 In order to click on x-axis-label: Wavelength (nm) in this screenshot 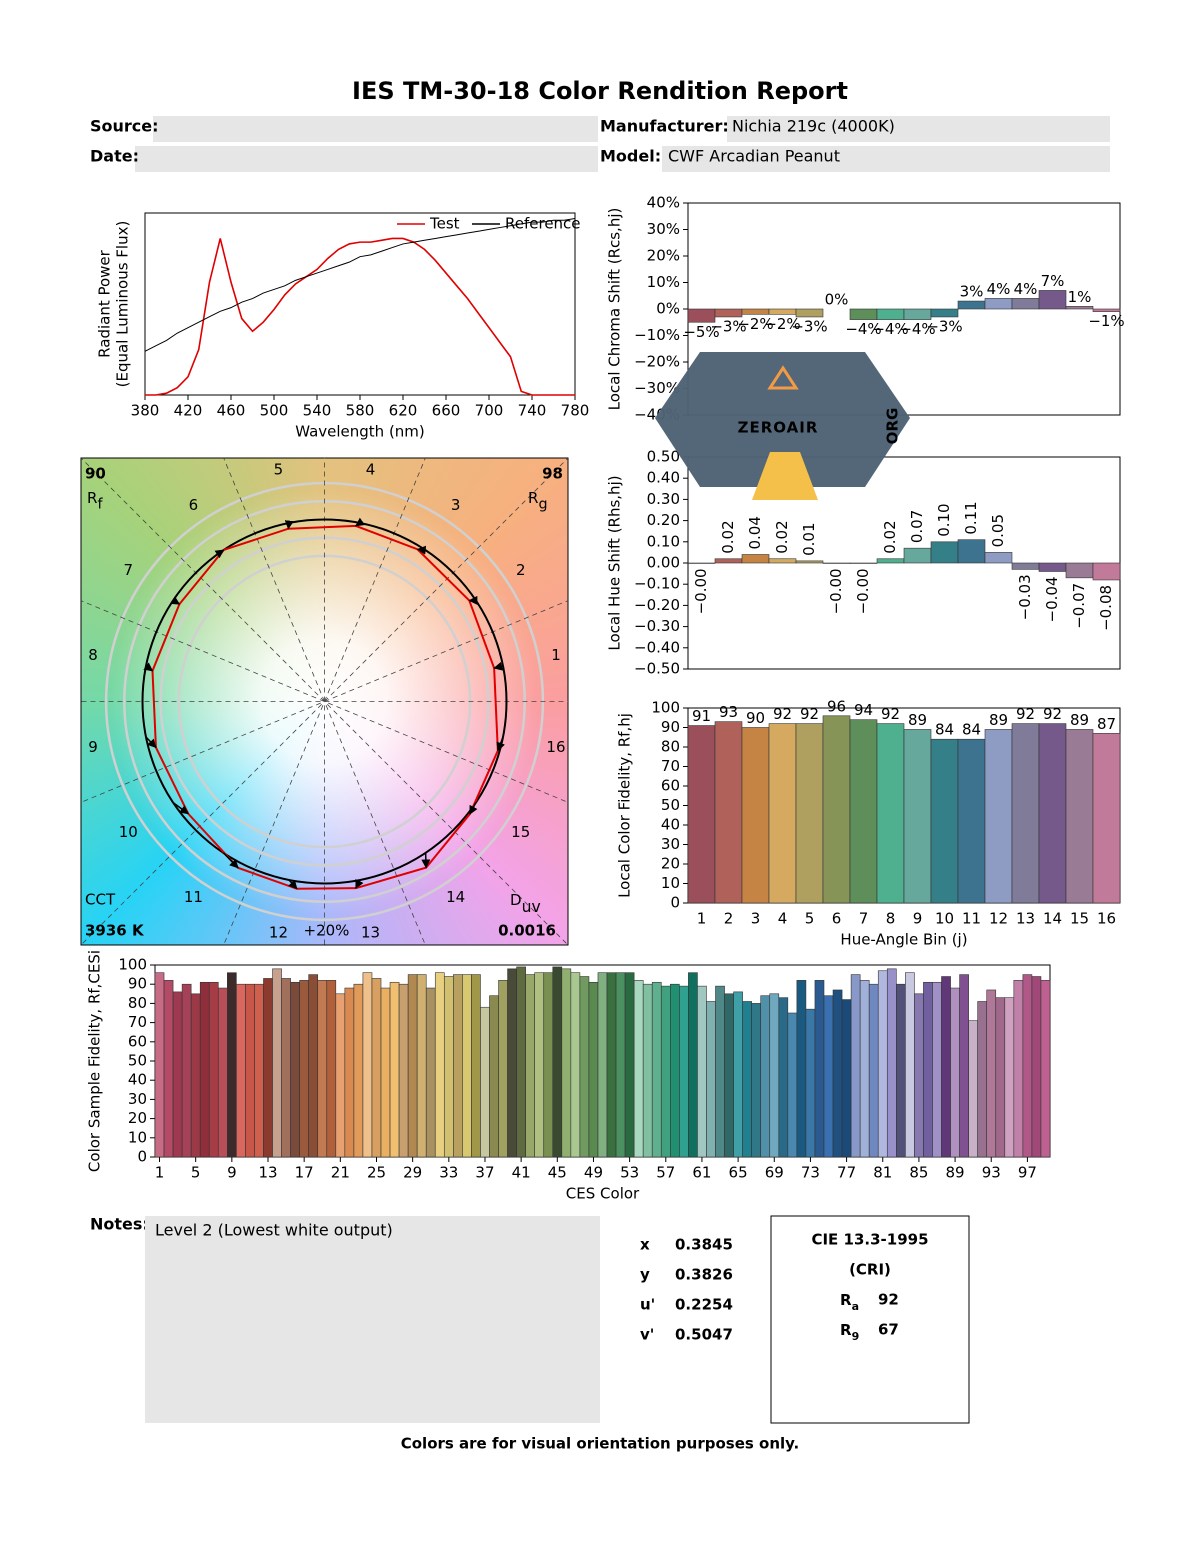, I will do `click(360, 432)`.